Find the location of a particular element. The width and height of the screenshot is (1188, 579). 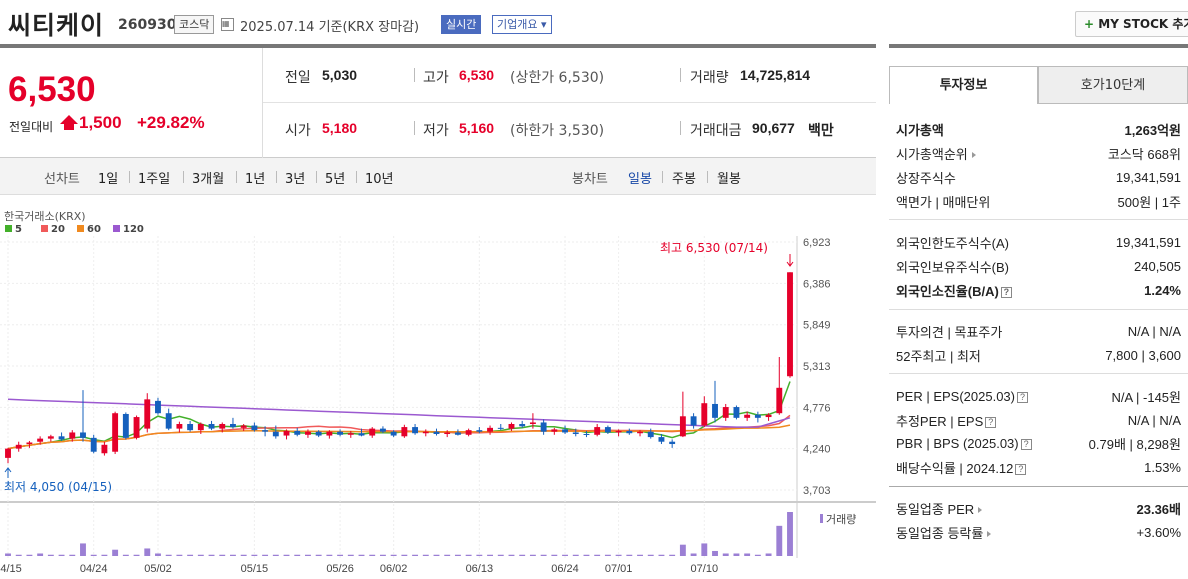

par-label: 액면가 | 매매단위 is located at coordinates (943, 202).